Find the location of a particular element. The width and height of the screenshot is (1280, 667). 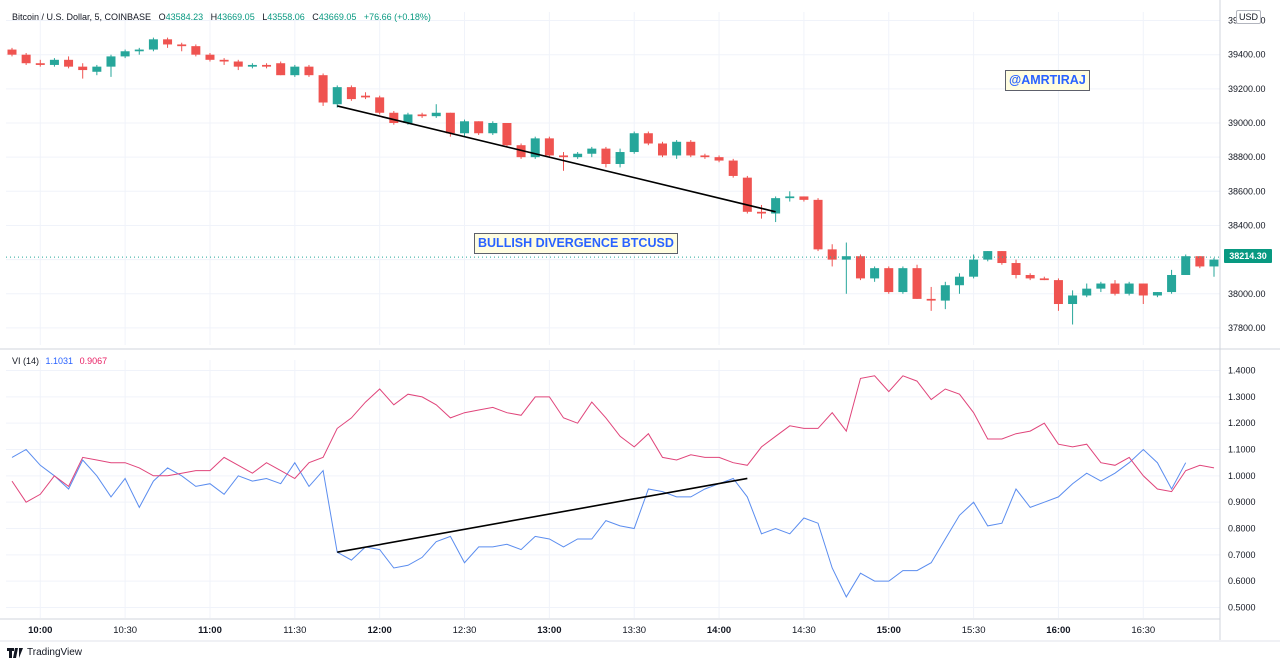

time-tick-label: 16:00 is located at coordinates (1058, 630).